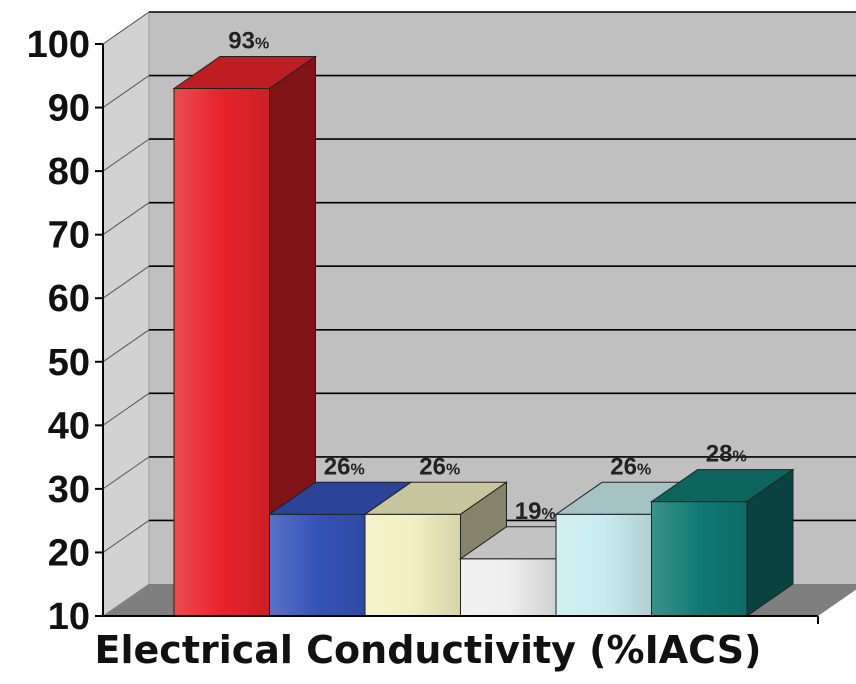 Image resolution: width=856 pixels, height=684 pixels. I want to click on y-tick-label: 80, so click(69, 172).